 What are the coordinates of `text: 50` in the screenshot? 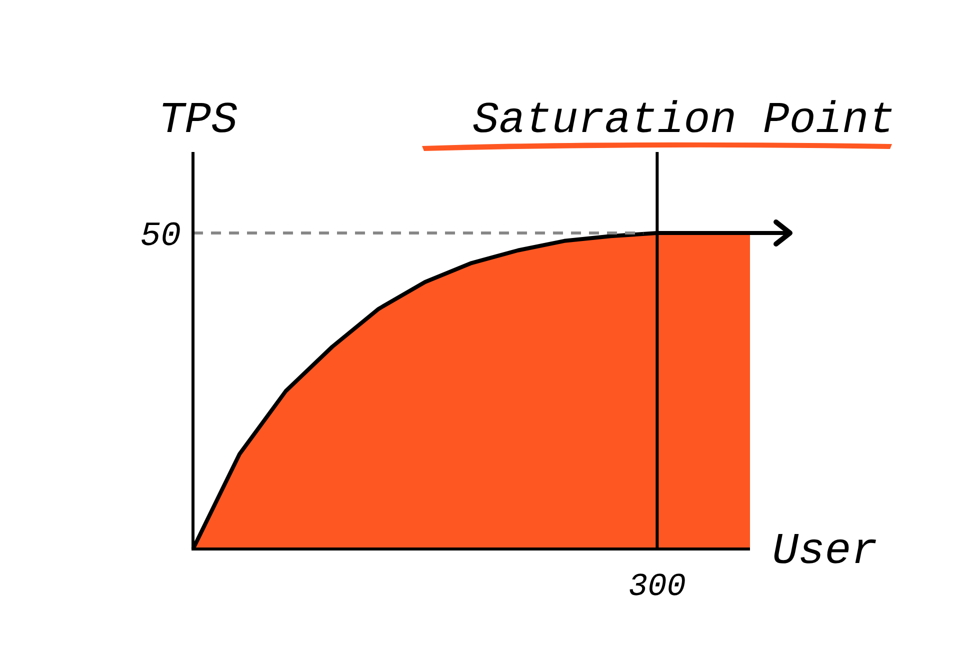 It's located at (160, 237).